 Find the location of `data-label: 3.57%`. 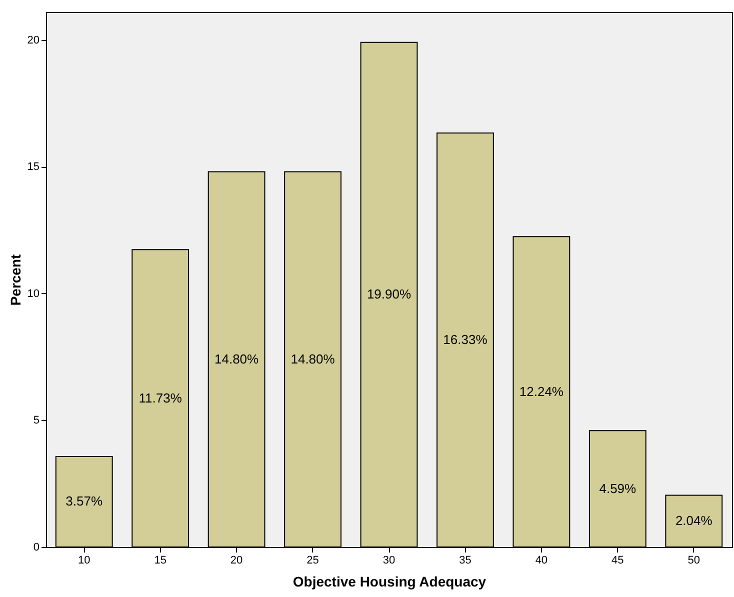

data-label: 3.57% is located at coordinates (84, 501).